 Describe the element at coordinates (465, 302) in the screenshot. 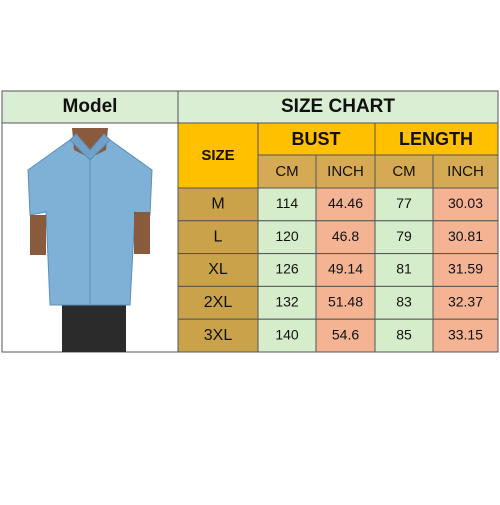

I see `value-text: 32.37` at that location.